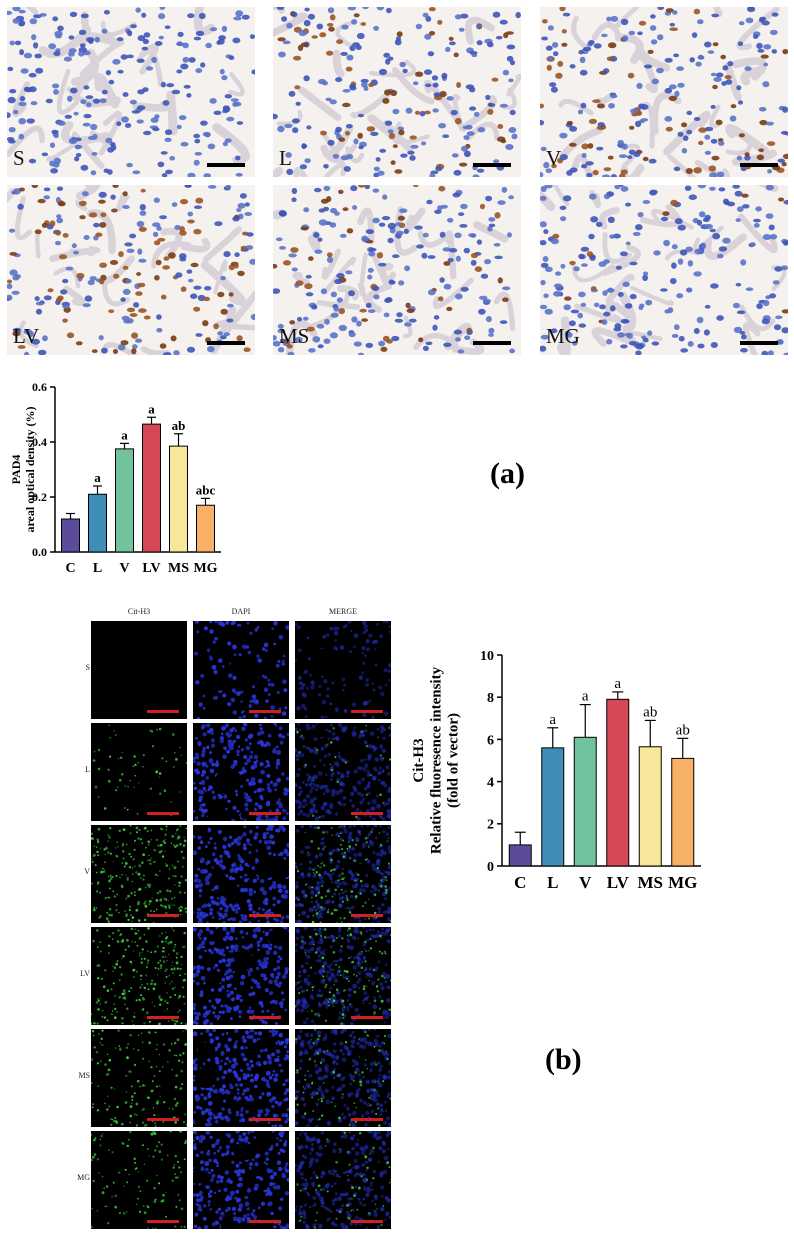 This screenshot has height=1235, width=794. I want to click on x-tick-label: C, so click(70, 568).